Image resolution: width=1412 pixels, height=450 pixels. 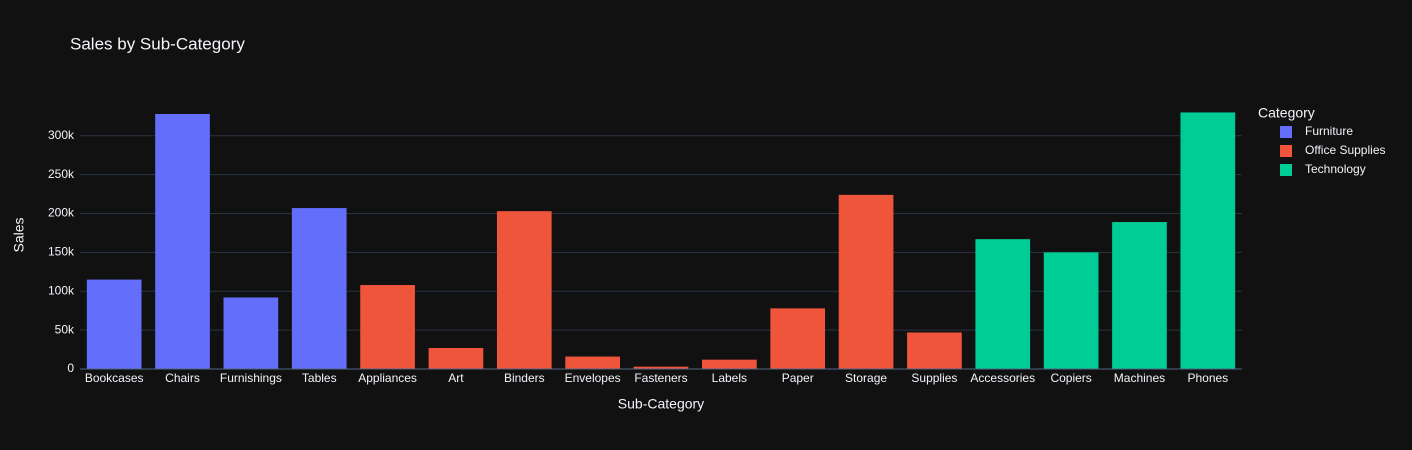 What do you see at coordinates (866, 378) in the screenshot?
I see `x-tick-label: Storage` at bounding box center [866, 378].